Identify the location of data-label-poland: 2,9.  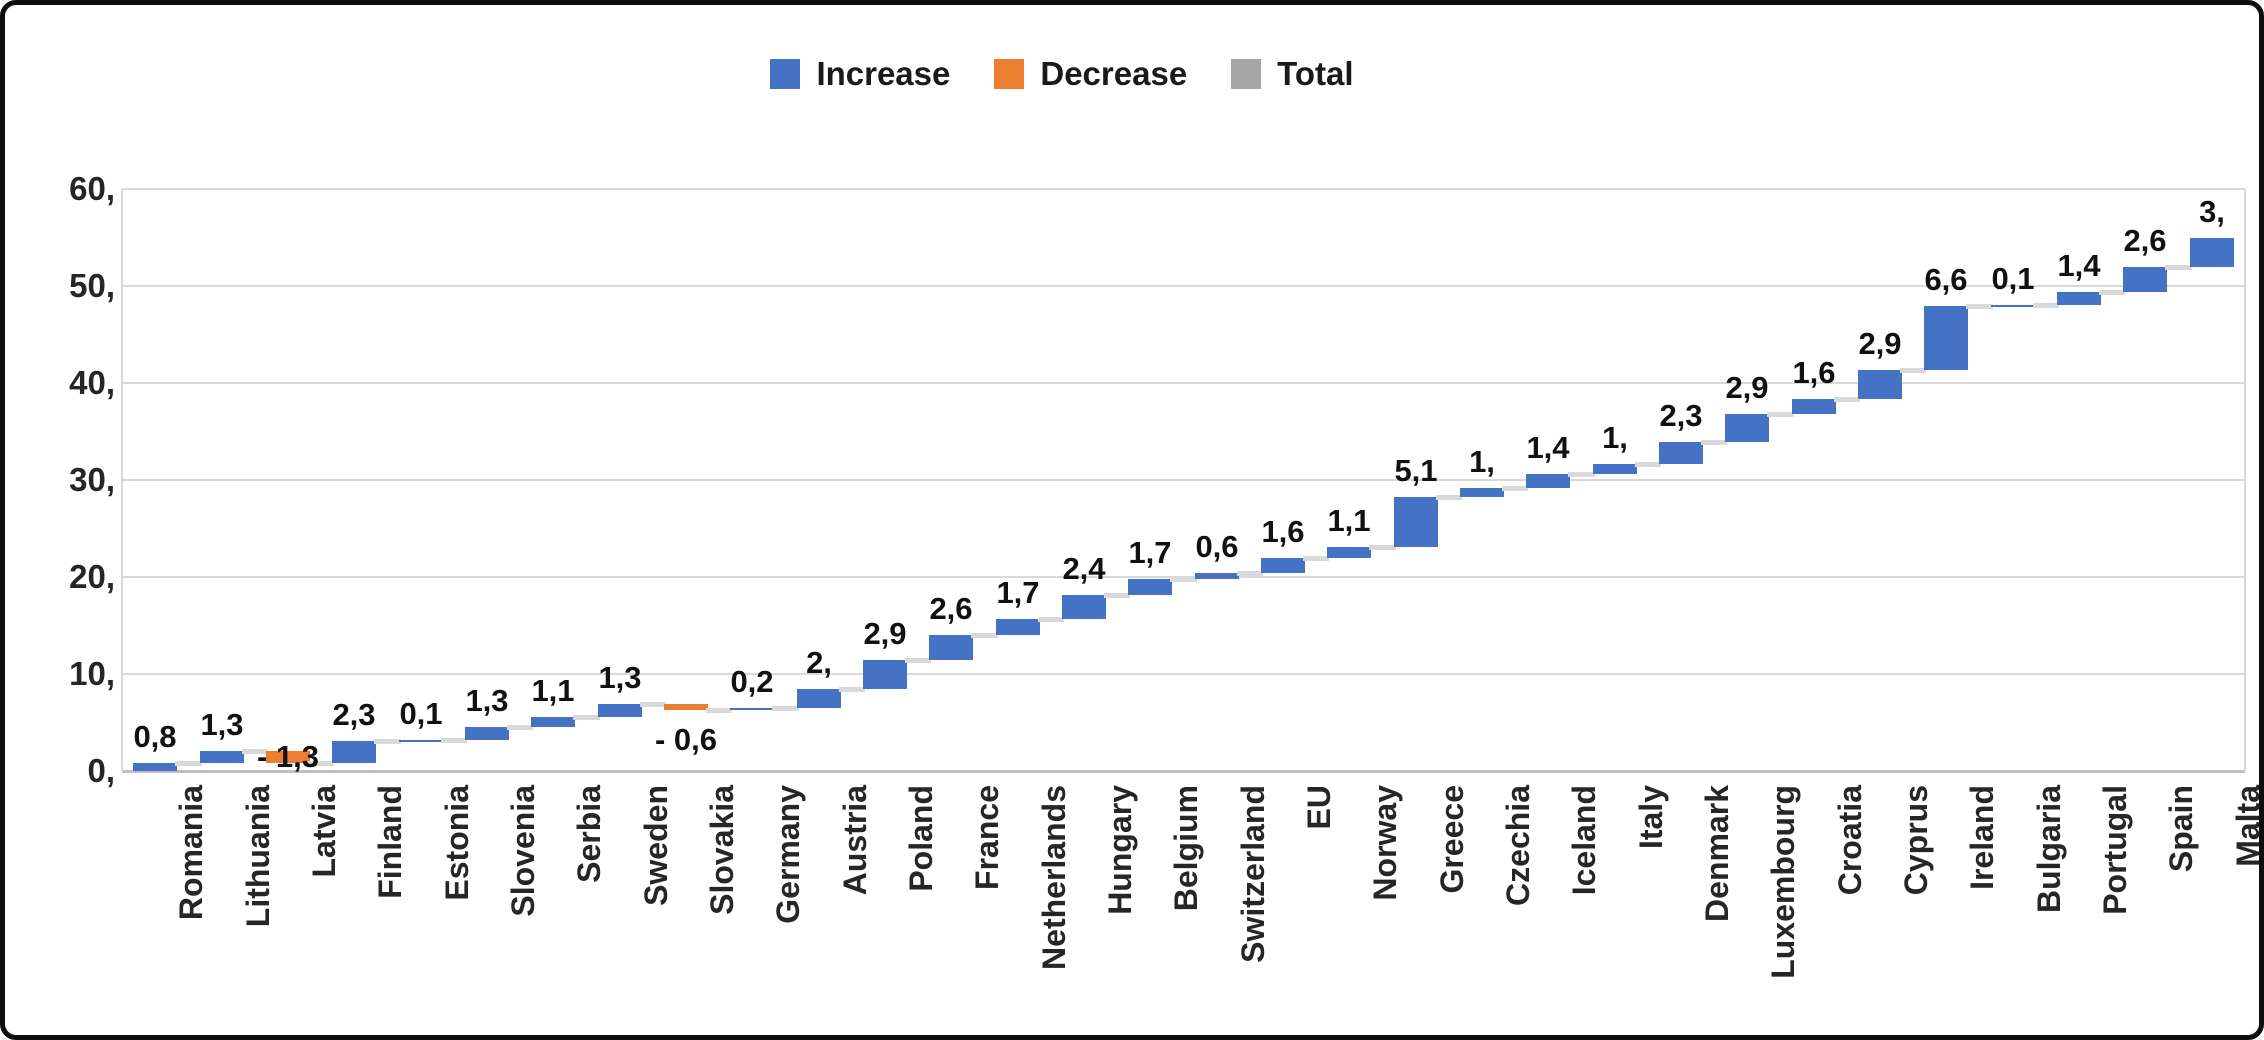
(885, 634).